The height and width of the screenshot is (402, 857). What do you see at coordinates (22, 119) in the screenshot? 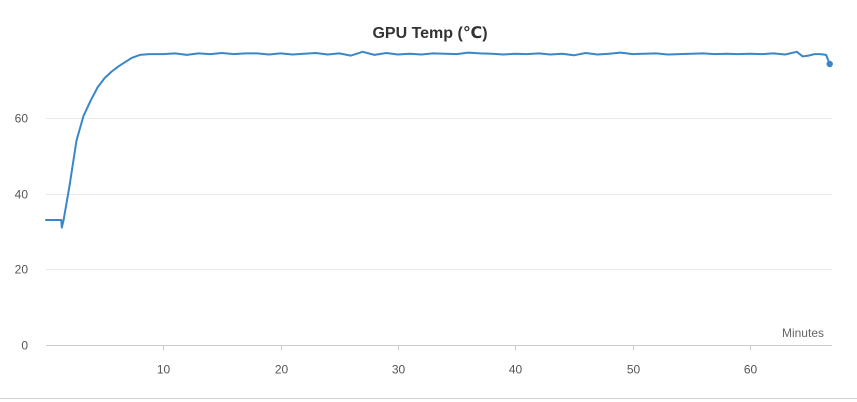
I see `y-tick-label: 60` at bounding box center [22, 119].